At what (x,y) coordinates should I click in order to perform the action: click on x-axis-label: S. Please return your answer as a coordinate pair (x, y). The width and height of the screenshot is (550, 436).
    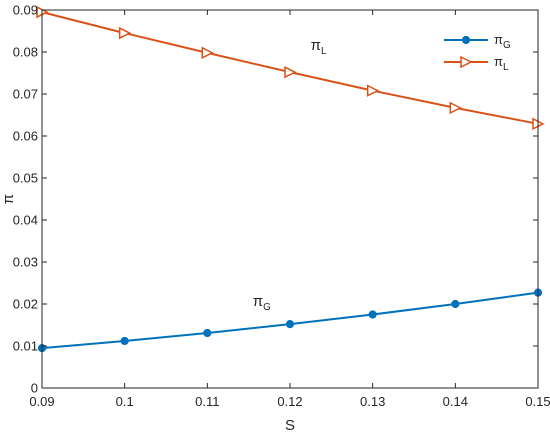
    Looking at the image, I should click on (290, 425).